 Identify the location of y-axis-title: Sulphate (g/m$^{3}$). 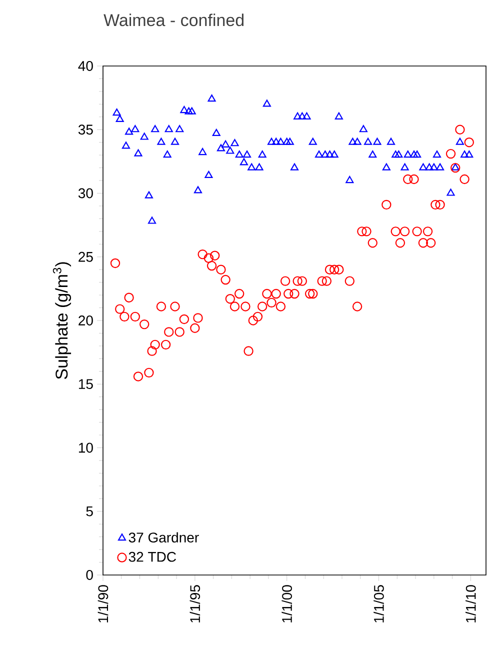
(62, 321).